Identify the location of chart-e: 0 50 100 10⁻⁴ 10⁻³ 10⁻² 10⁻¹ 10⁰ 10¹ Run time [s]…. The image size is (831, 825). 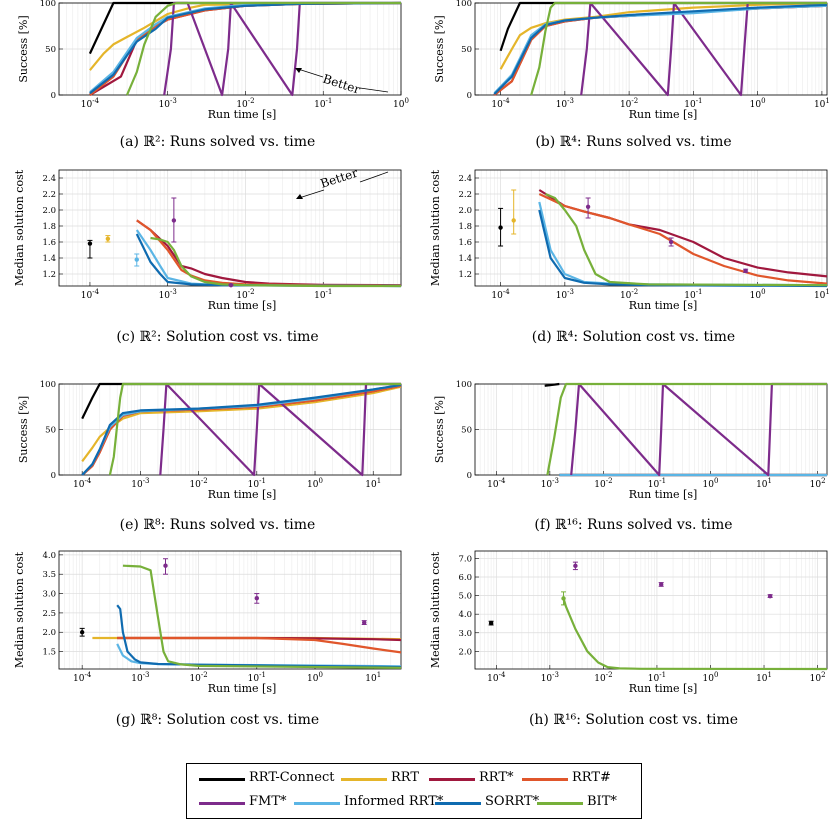
(209, 440).